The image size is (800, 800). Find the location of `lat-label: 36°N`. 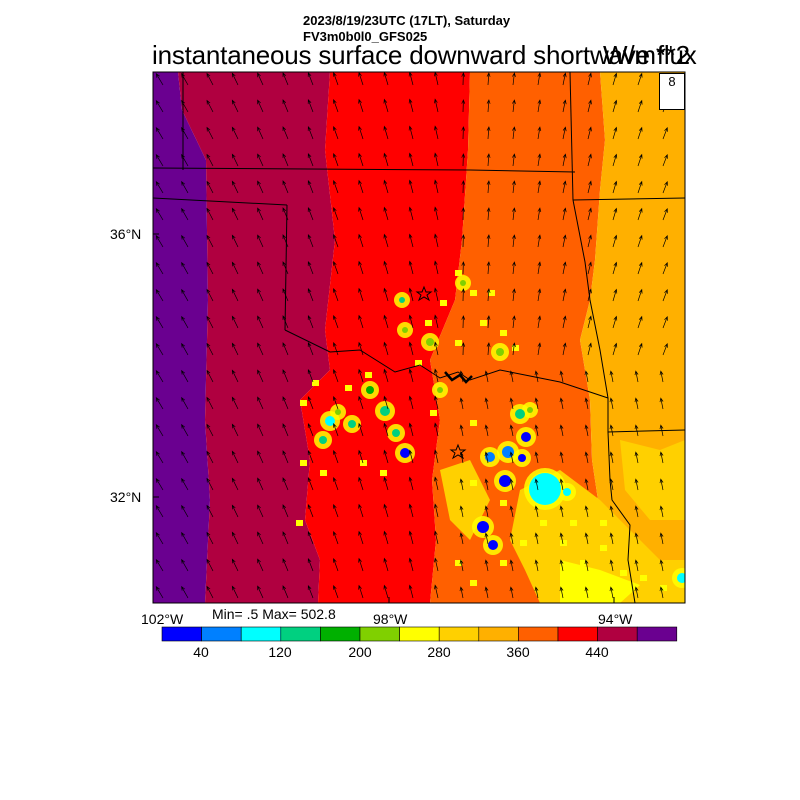

lat-label: 36°N is located at coordinates (126, 234).